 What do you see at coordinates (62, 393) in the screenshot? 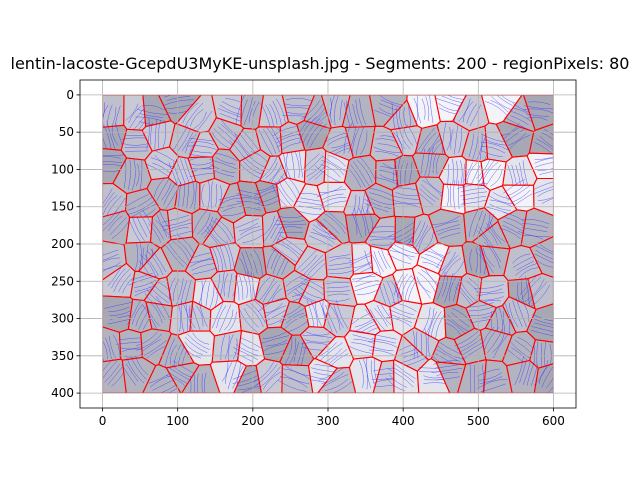
I see `y-tick-label: 400` at bounding box center [62, 393].